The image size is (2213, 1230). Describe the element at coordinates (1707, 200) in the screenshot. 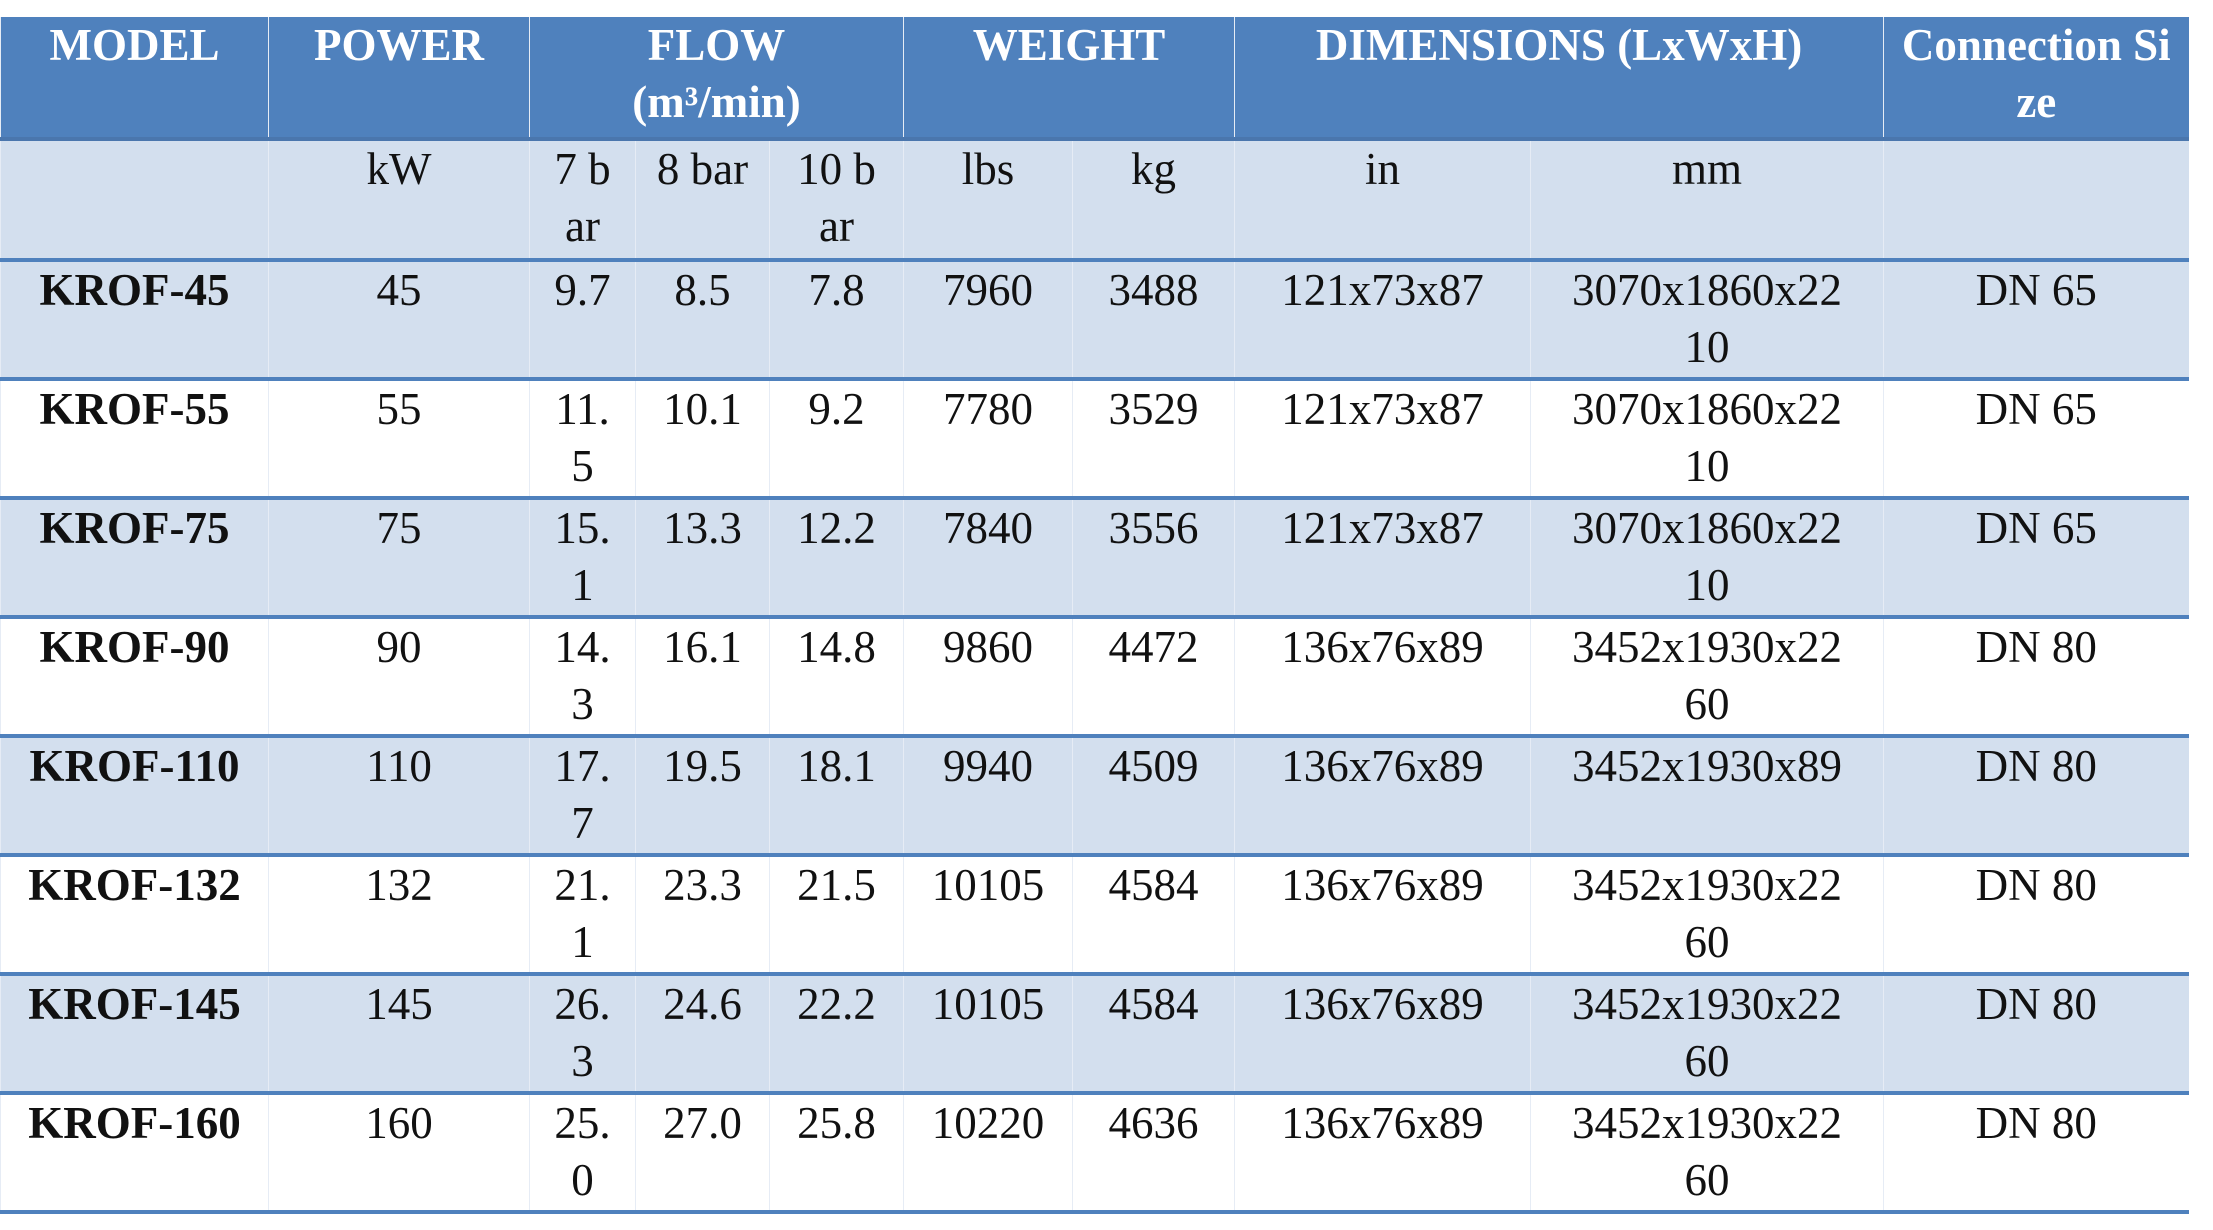

I see `unit-cell: mm` at that location.